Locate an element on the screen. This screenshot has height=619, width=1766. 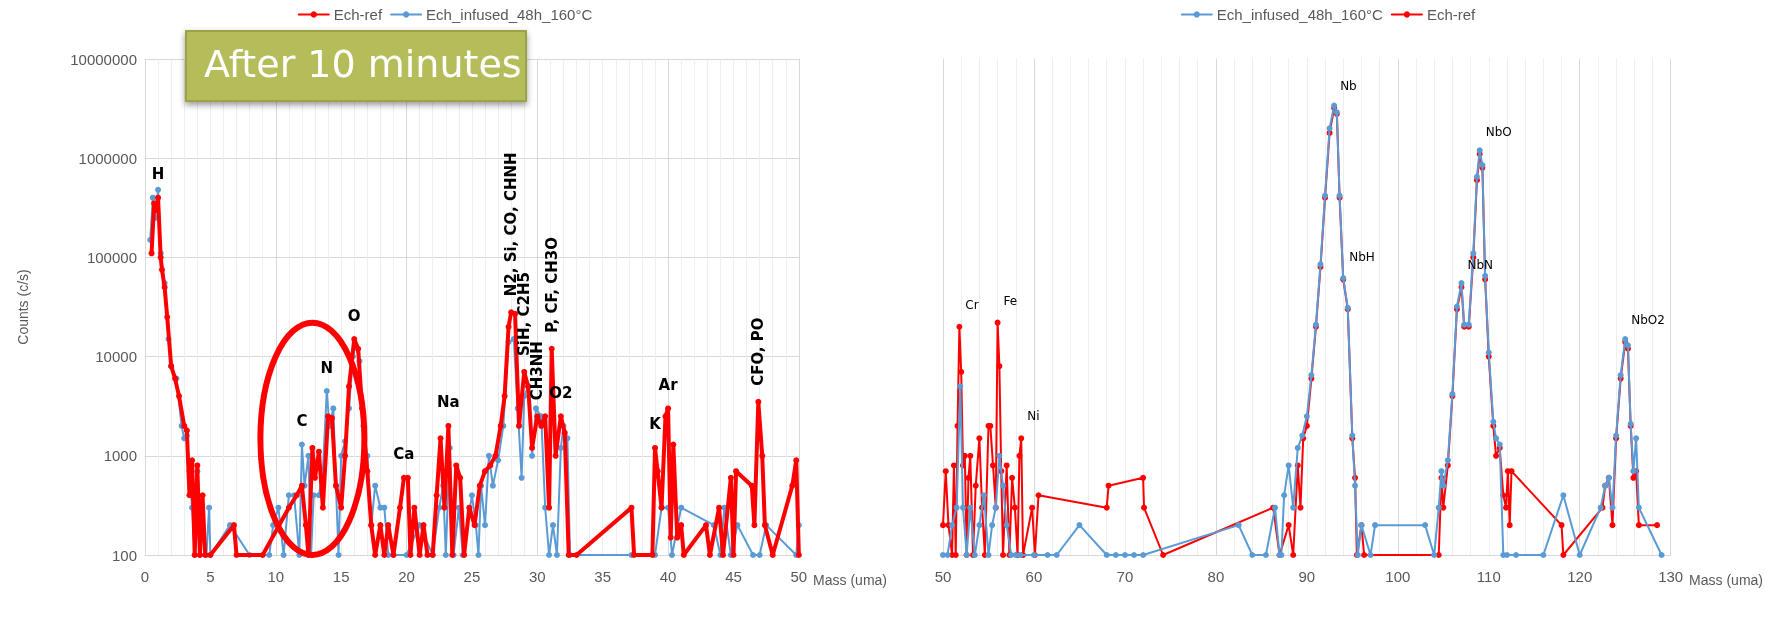
annotation: K is located at coordinates (656, 424).